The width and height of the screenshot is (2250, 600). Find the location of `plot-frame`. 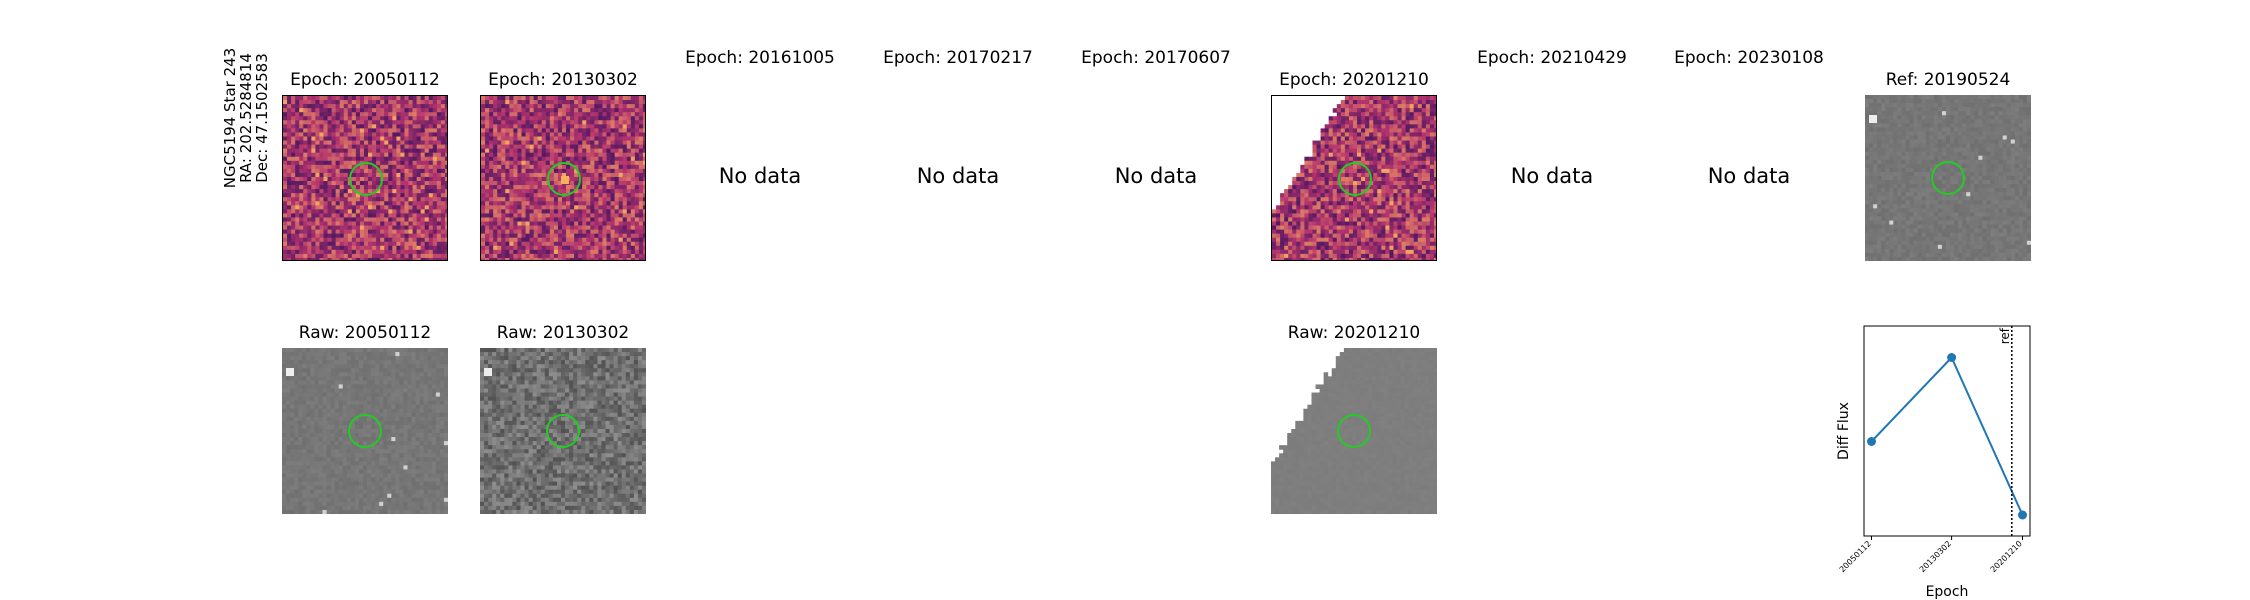

plot-frame is located at coordinates (1947, 431).